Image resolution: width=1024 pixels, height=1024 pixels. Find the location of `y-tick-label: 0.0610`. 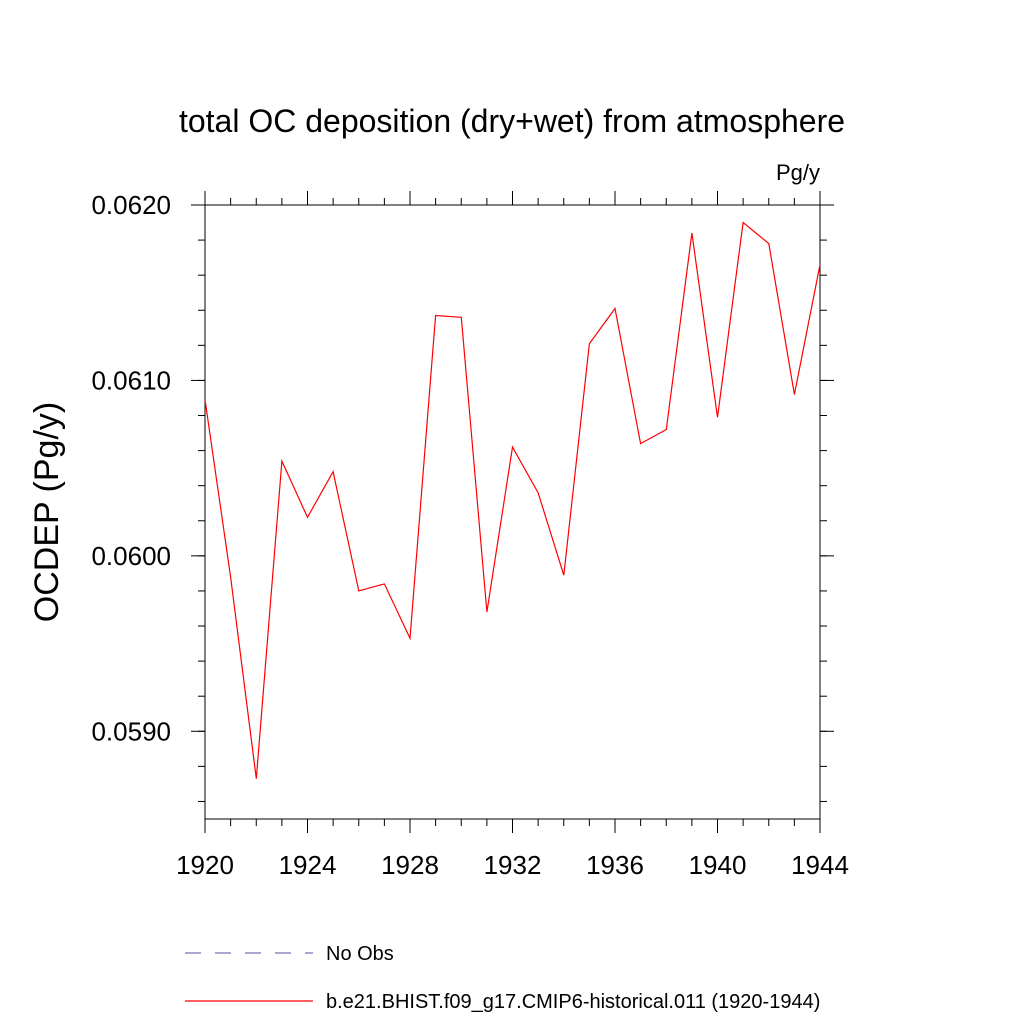

y-tick-label: 0.0610 is located at coordinates (131, 380).